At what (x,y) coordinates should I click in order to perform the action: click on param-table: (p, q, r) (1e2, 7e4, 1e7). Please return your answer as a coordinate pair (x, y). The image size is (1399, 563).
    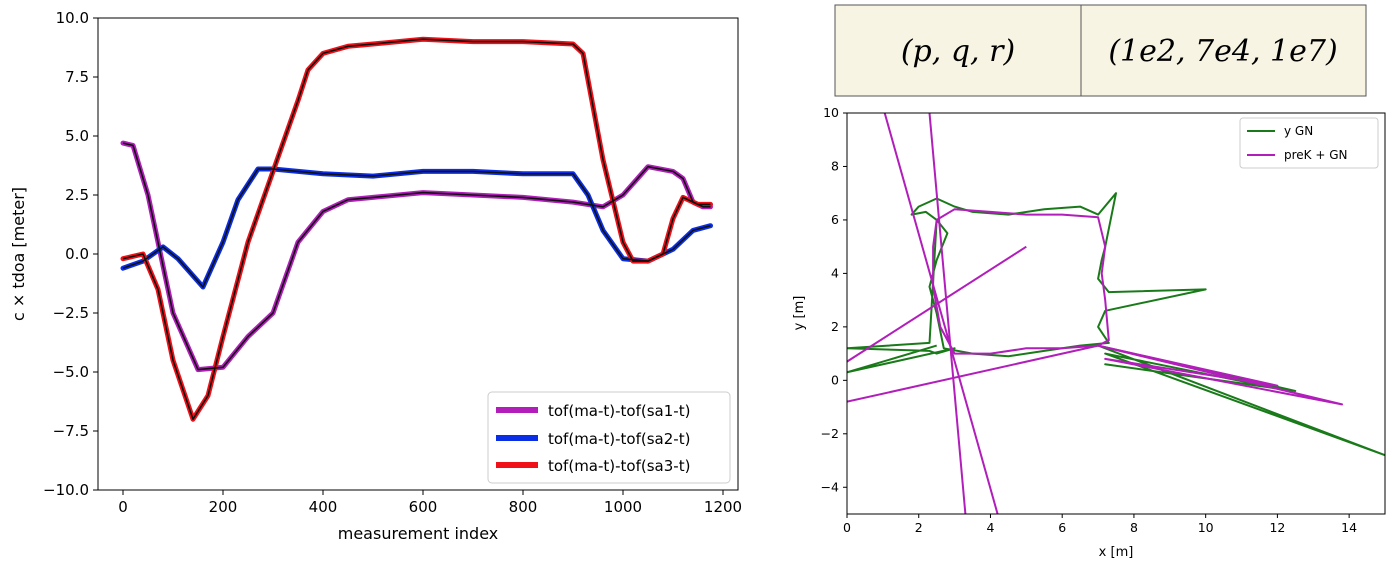
    Looking at the image, I should click on (1100, 50).